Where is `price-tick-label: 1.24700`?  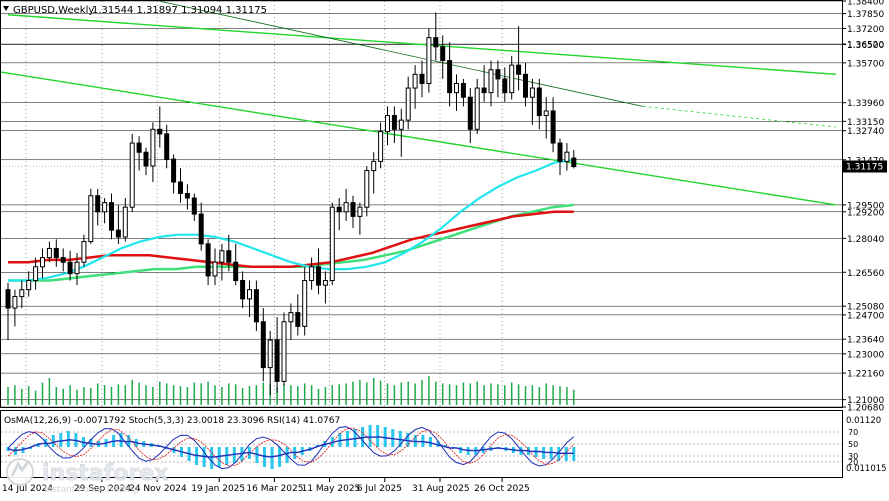 price-tick-label: 1.24700 is located at coordinates (865, 316).